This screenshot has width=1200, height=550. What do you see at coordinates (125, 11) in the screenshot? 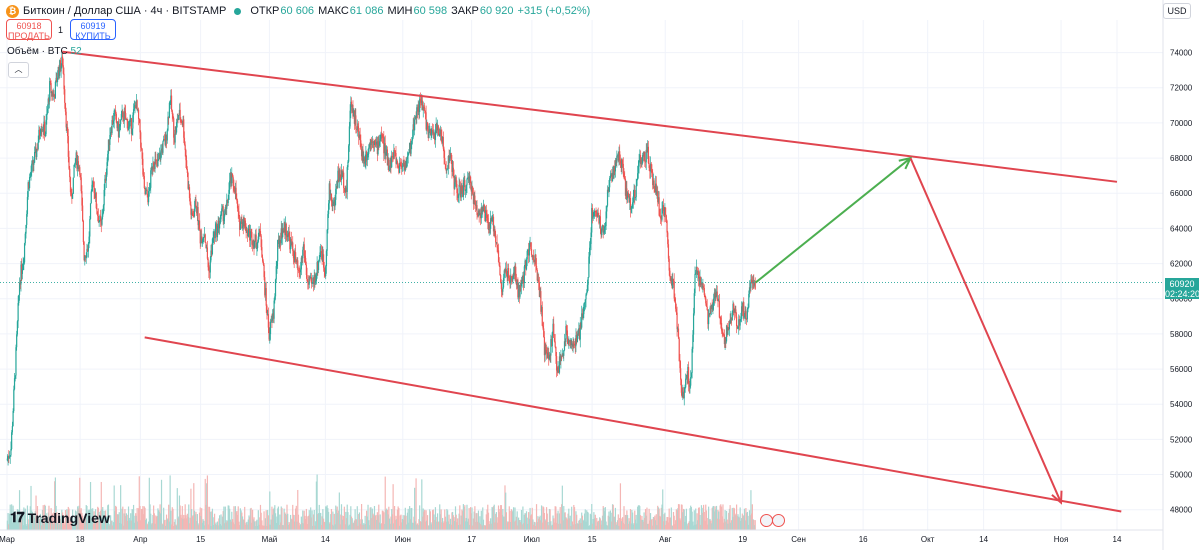
I see `symbol-title: Биткоин / Доллар США · 4ч · BITSTAMP` at bounding box center [125, 11].